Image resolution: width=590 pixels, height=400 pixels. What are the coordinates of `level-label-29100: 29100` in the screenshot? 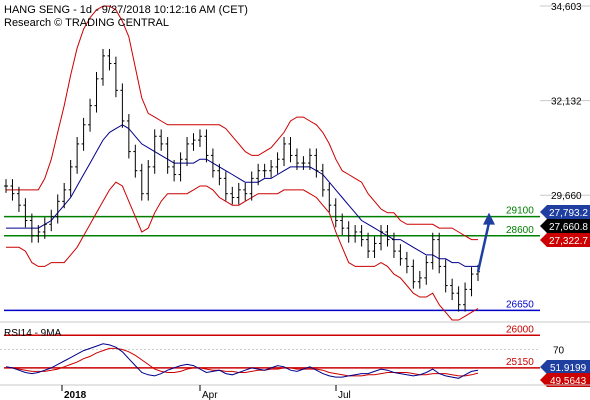 It's located at (520, 211).